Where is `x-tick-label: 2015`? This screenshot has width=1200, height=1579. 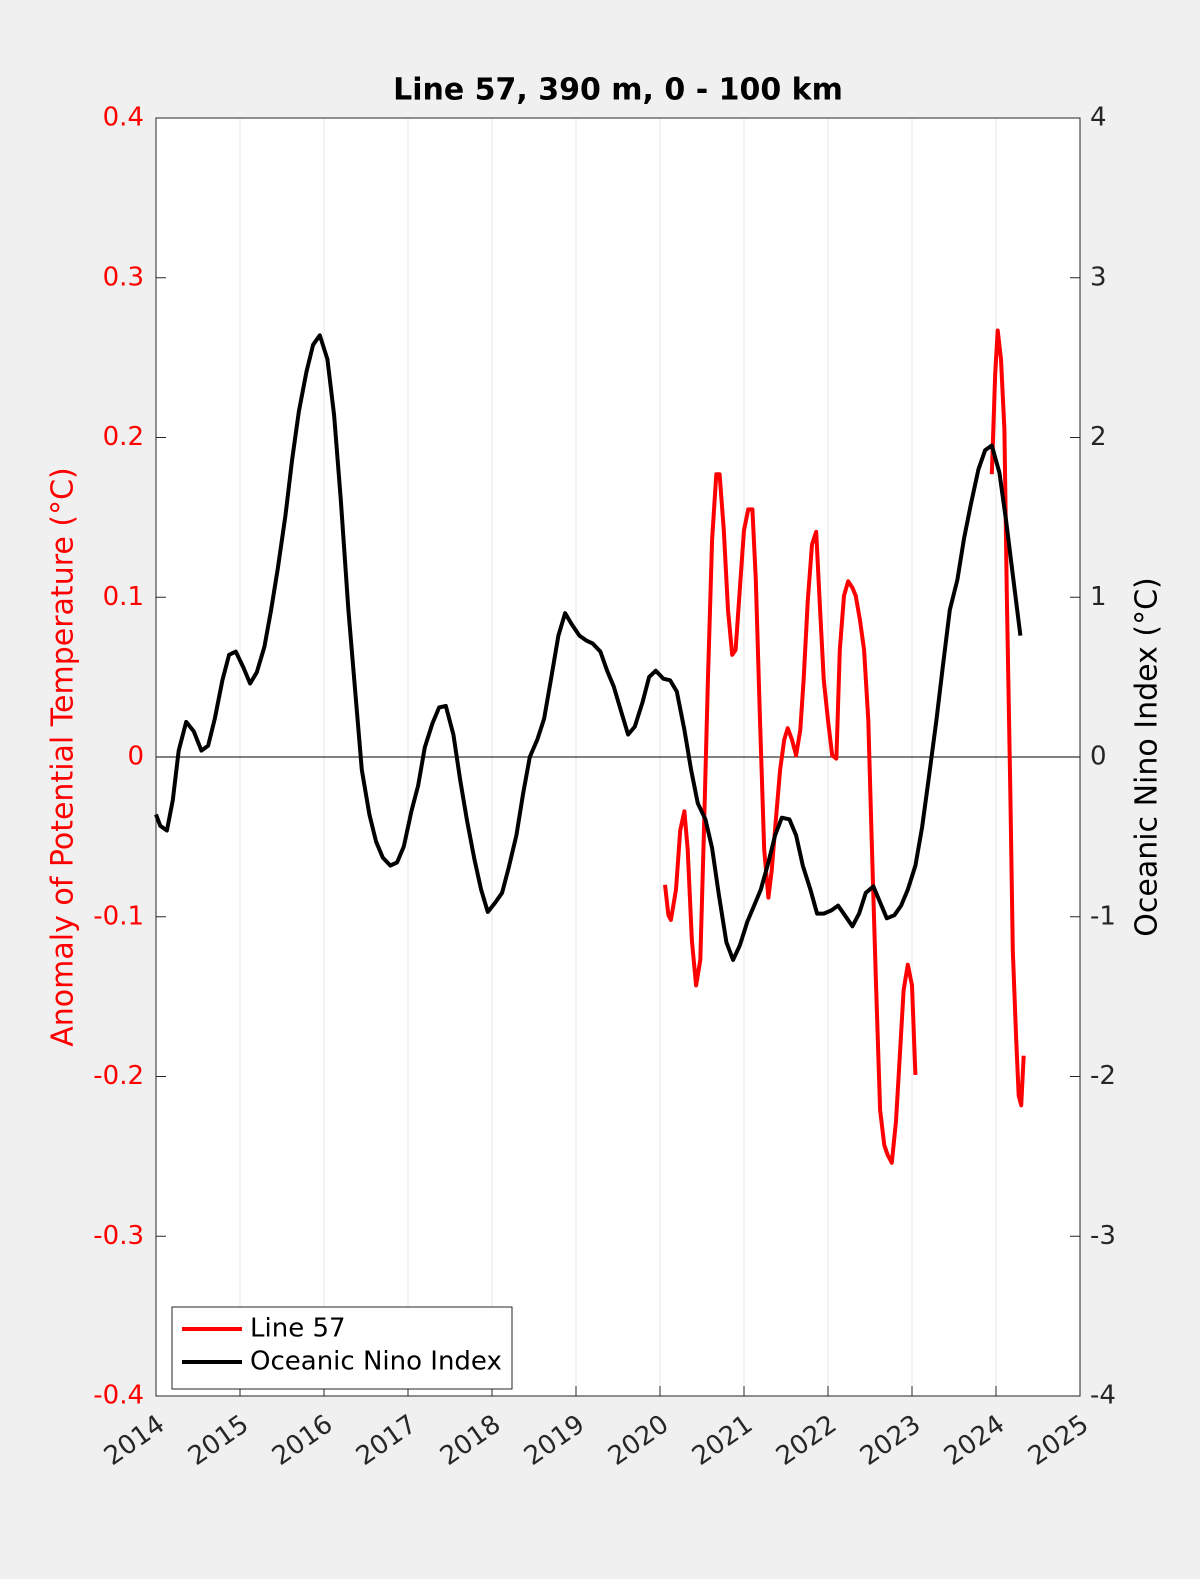
x-tick-label: 2015 is located at coordinates (218, 1440).